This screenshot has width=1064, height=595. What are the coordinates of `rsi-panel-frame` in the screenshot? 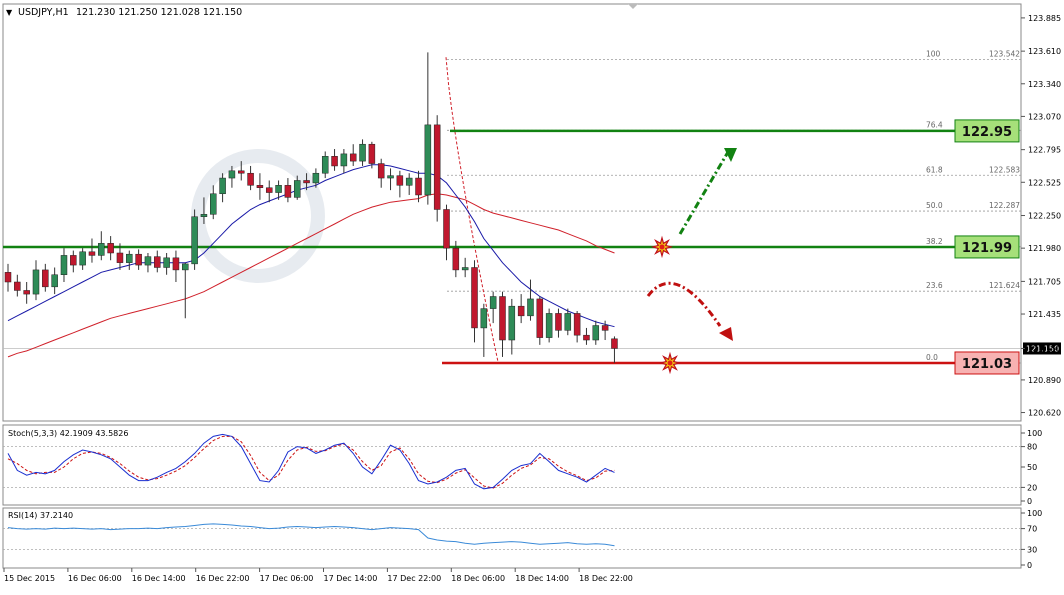 It's located at (512, 538).